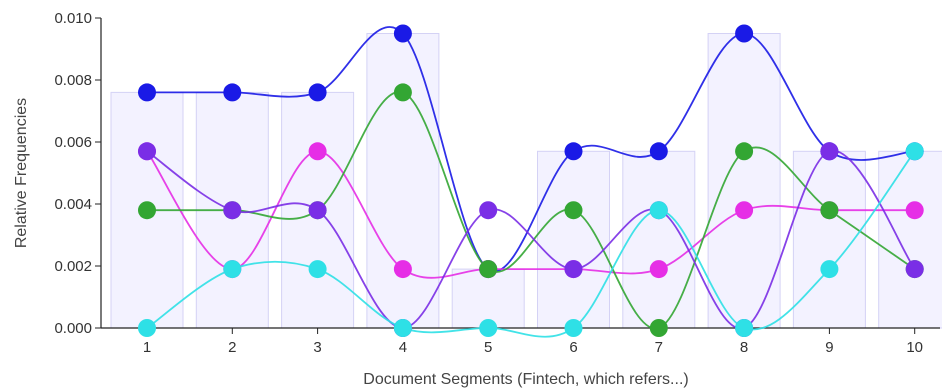  Describe the element at coordinates (317, 347) in the screenshot. I see `x-tick-label: 3` at that location.